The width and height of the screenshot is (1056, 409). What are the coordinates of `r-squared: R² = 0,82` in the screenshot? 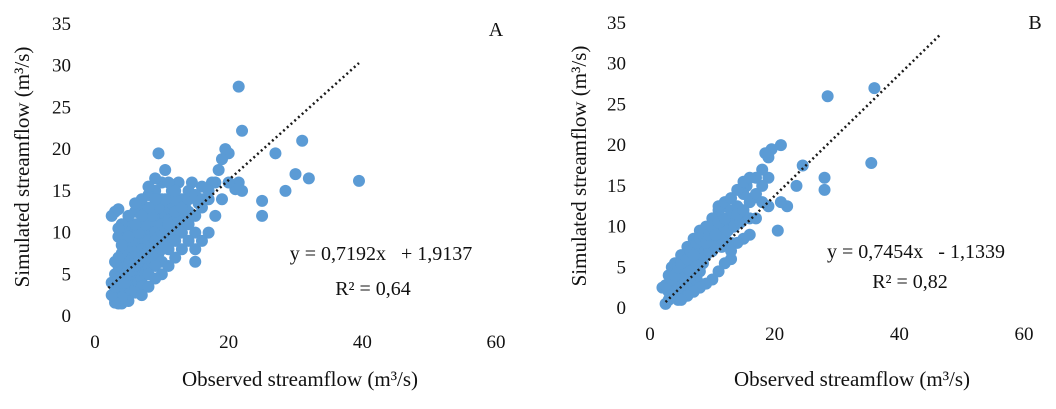 It's located at (910, 282).